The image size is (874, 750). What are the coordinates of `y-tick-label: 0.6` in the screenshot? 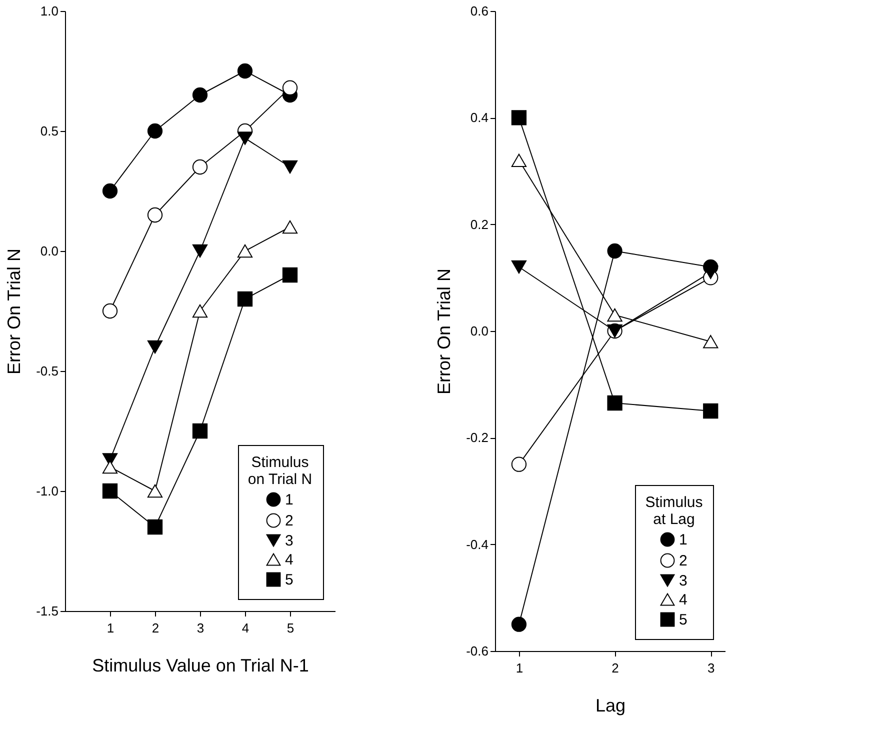 It's located at (479, 11).